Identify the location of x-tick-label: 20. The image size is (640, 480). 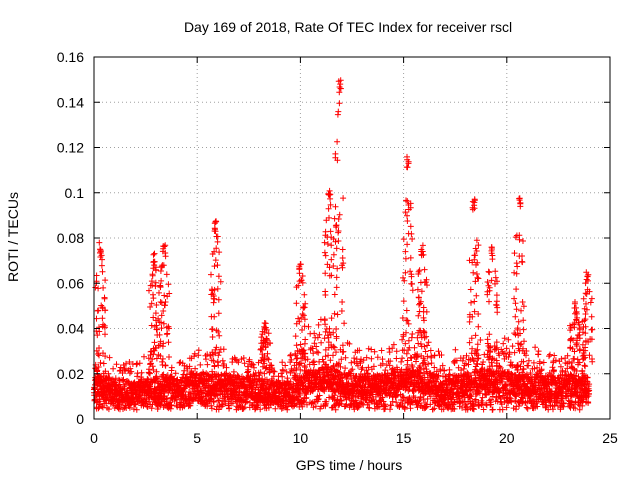
(507, 438).